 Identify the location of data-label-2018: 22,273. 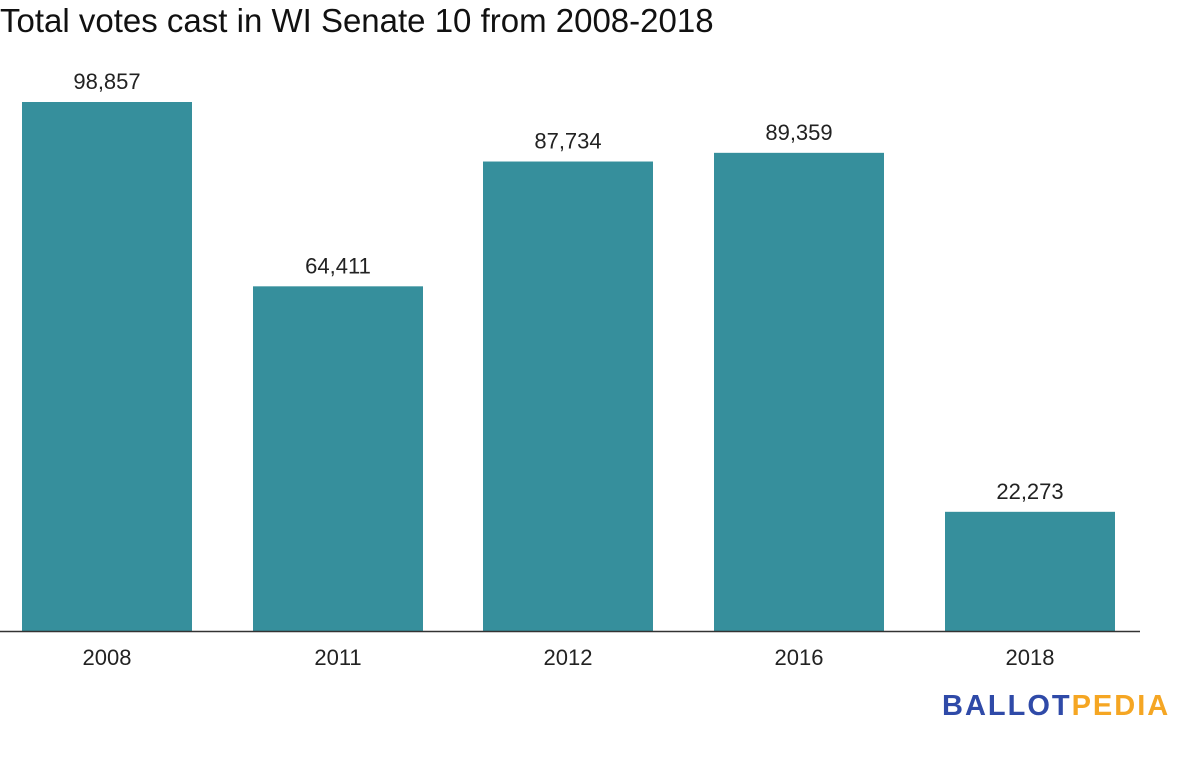
(1029, 491).